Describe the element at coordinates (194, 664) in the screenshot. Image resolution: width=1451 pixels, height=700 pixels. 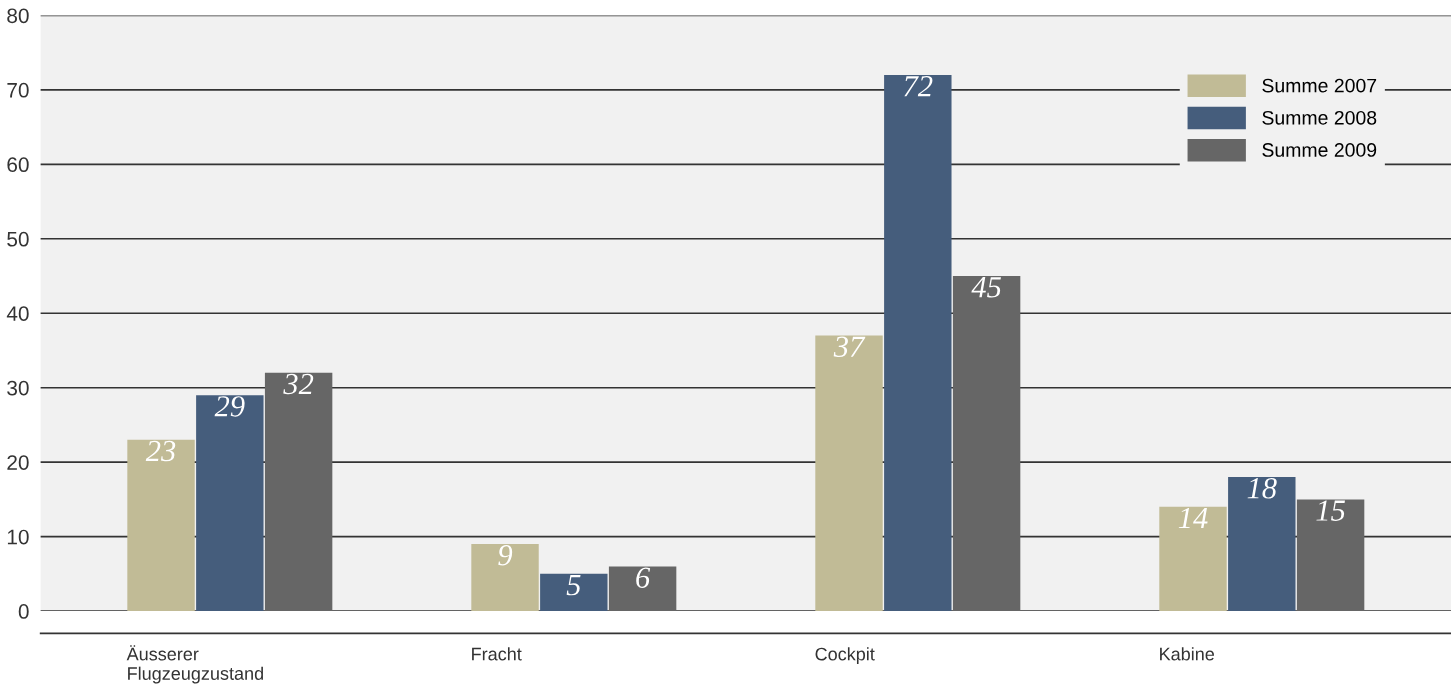
I see `x-tick-label: Äusserer Flugzeugzustand` at that location.